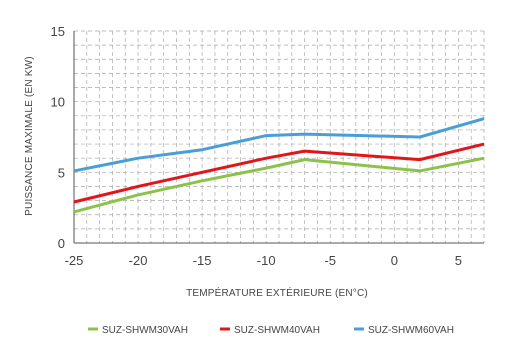 The image size is (512, 338). What do you see at coordinates (58, 31) in the screenshot?
I see `y-tick-label: 15` at bounding box center [58, 31].